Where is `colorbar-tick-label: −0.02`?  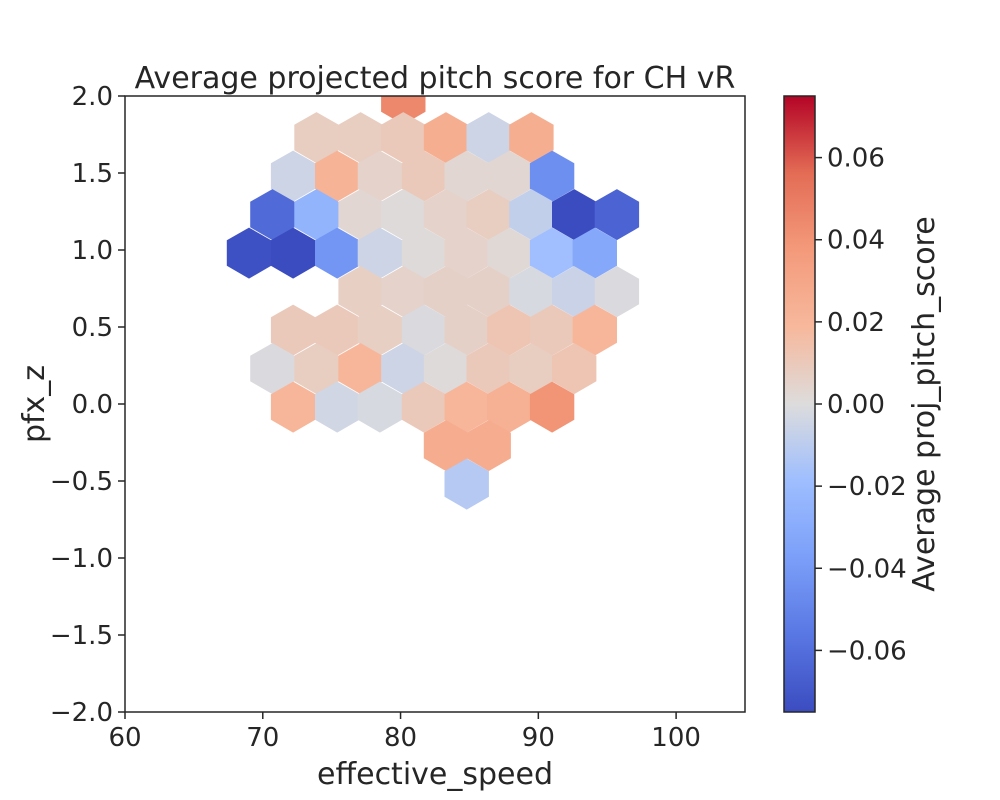 colorbar-tick-label: −0.02 is located at coordinates (867, 487).